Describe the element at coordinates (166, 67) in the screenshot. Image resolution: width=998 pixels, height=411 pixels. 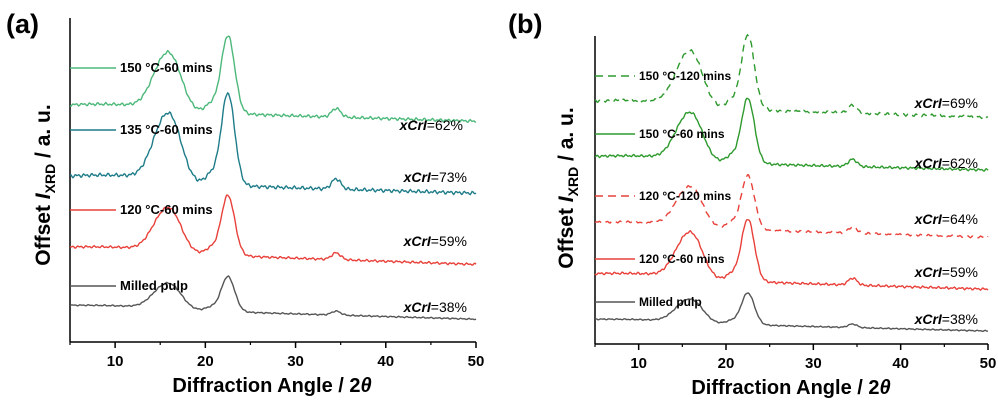
I see `panel-a-legend-label: 150 °C-60 mins` at that location.